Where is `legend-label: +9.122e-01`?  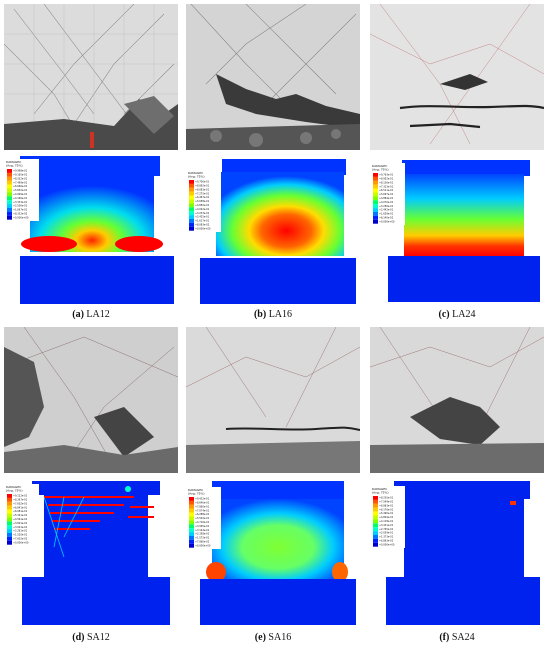
legend-label: +9.122e-01 is located at coordinates (20, 496).